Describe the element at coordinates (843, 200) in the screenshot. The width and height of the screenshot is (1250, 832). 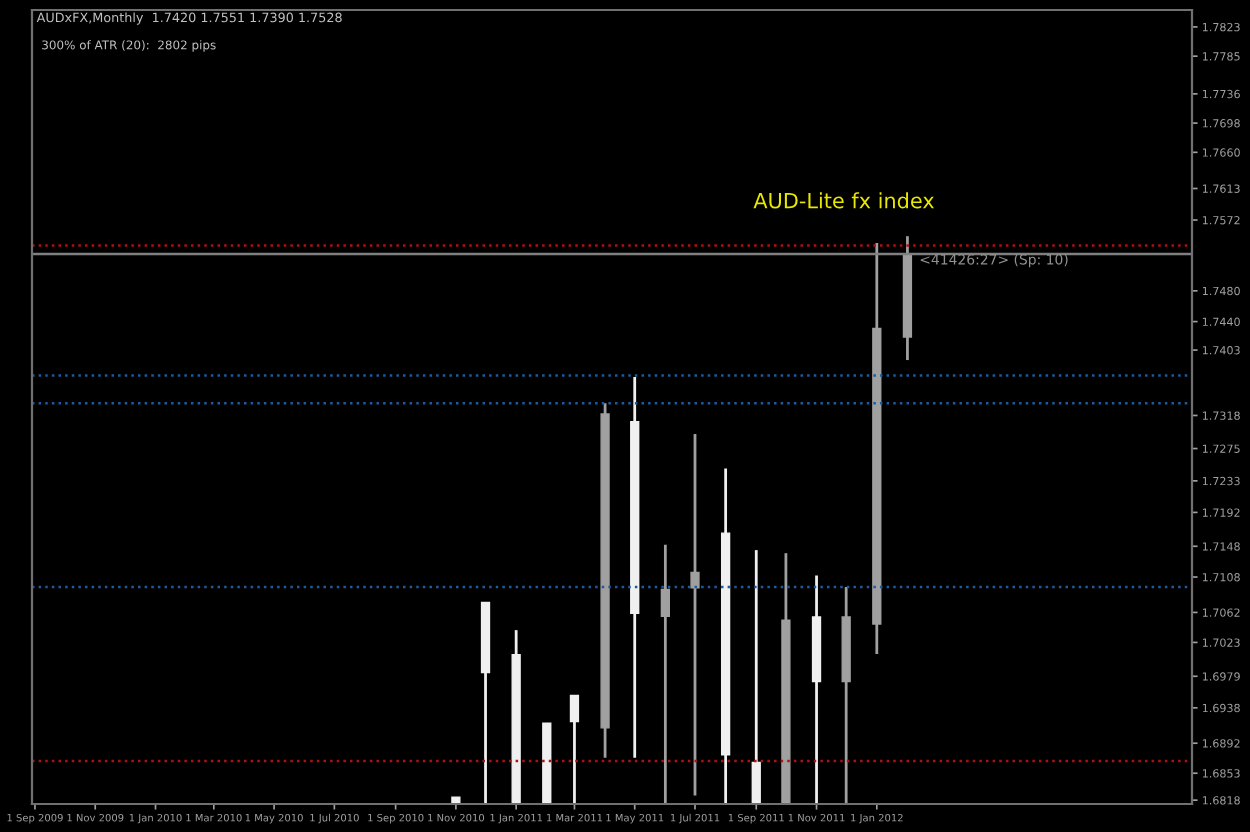
I see `annotation: AUD-Lite fx index` at that location.